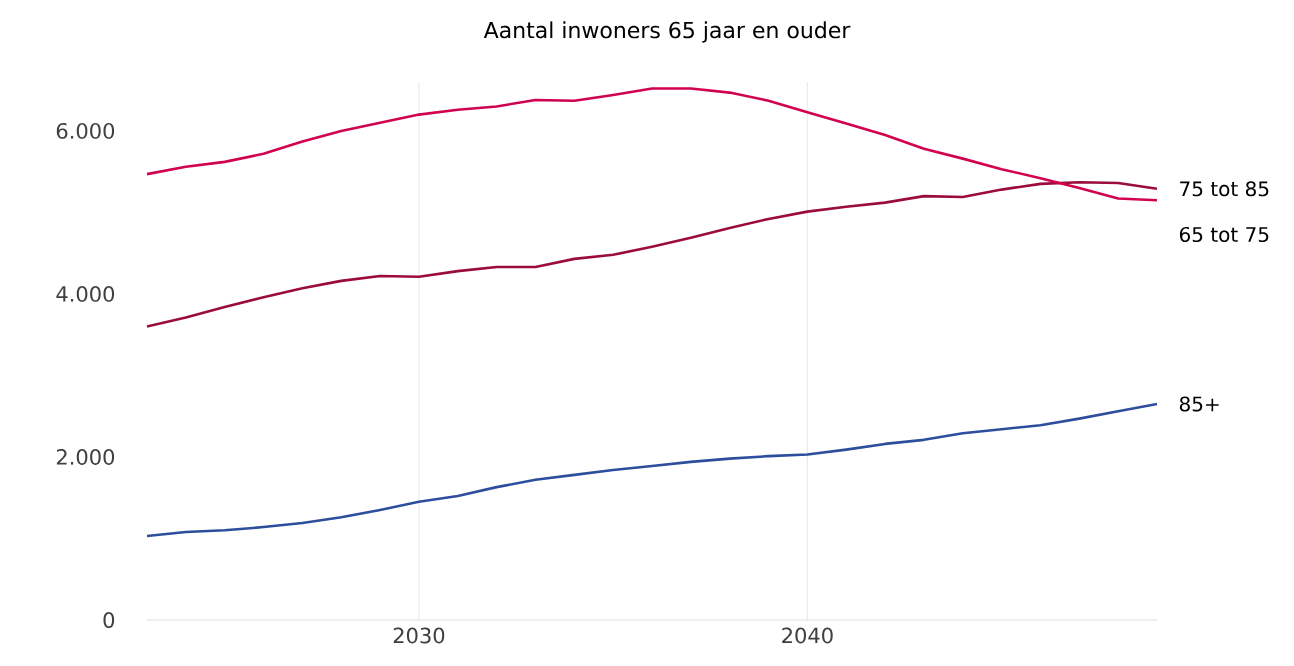 This screenshot has width=1294, height=666. I want to click on x-tick-label: 2030, so click(419, 635).